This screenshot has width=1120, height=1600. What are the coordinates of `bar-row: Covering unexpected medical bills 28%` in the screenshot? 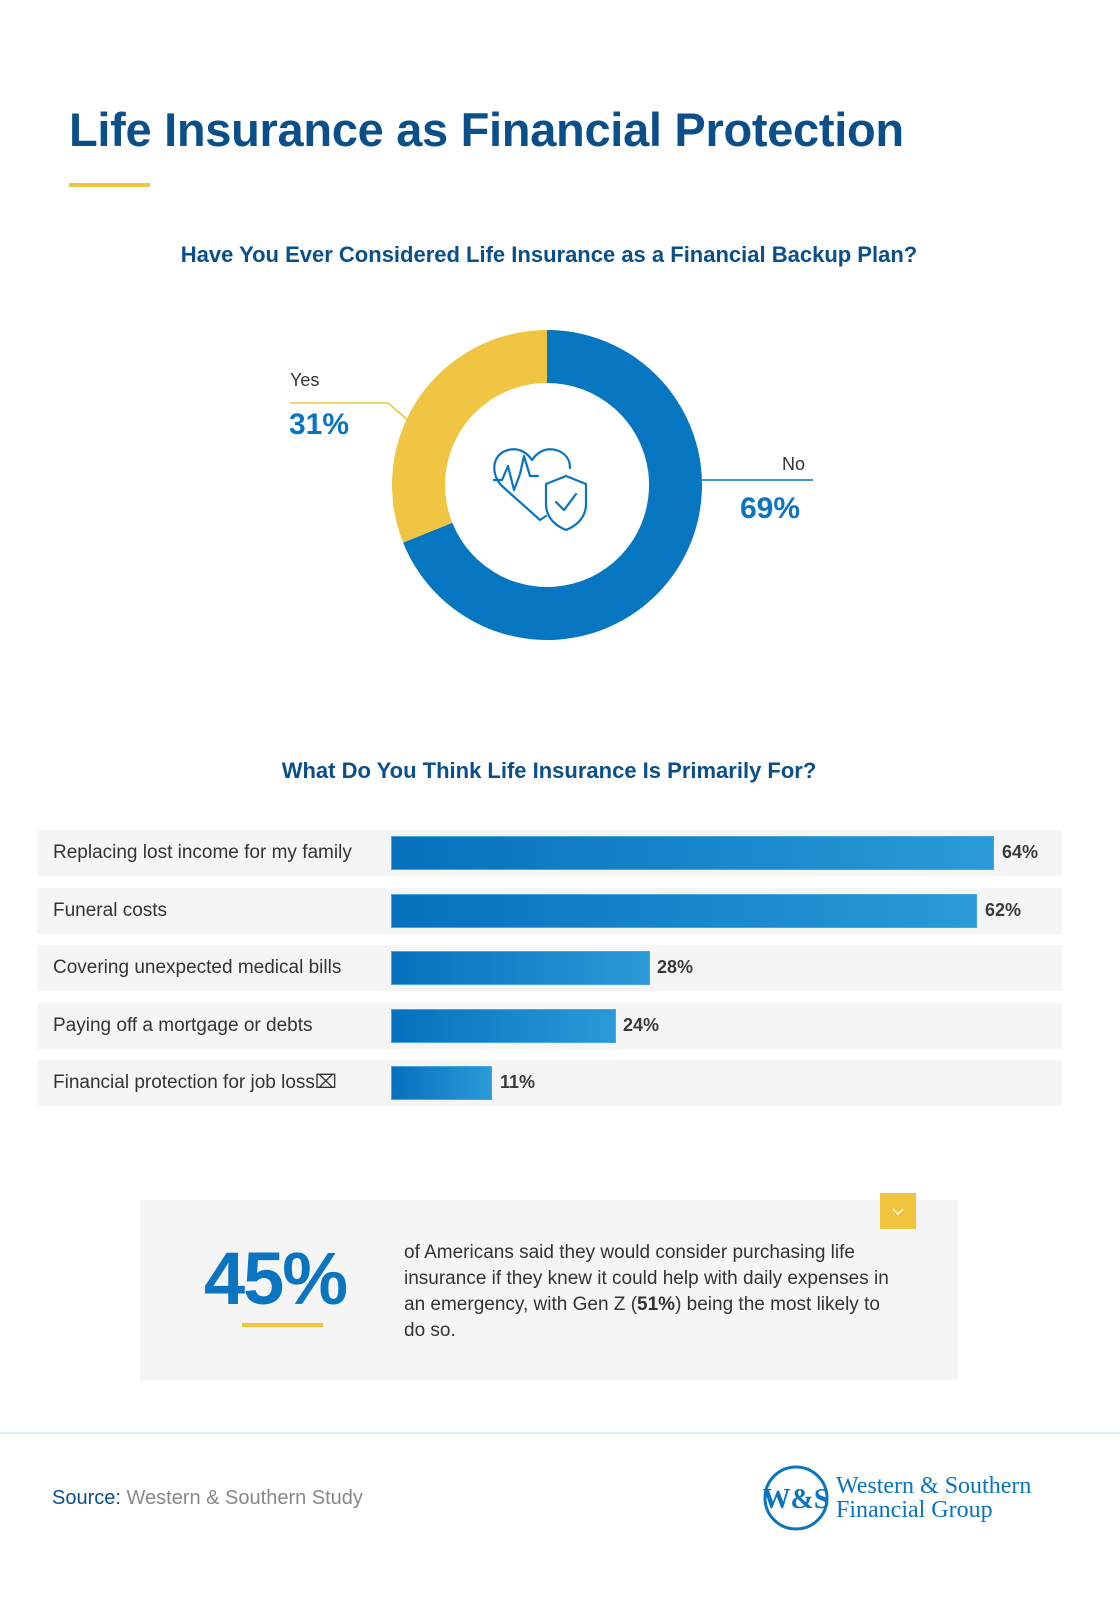 It's located at (549, 968).